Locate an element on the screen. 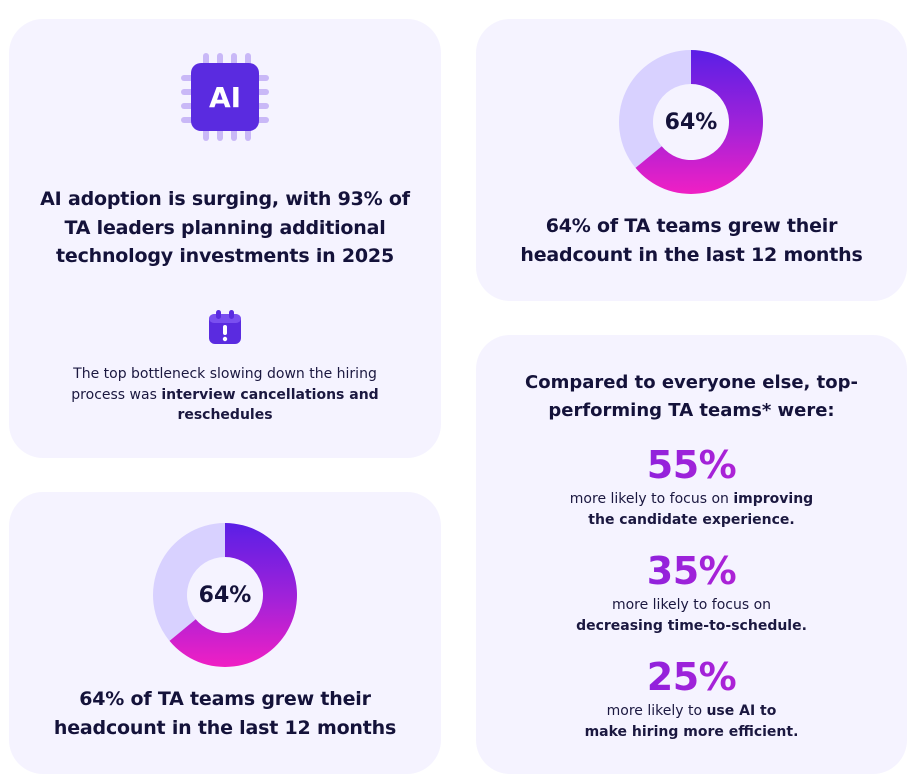 This screenshot has width=912, height=782. stat-value: 35% is located at coordinates (691, 571).